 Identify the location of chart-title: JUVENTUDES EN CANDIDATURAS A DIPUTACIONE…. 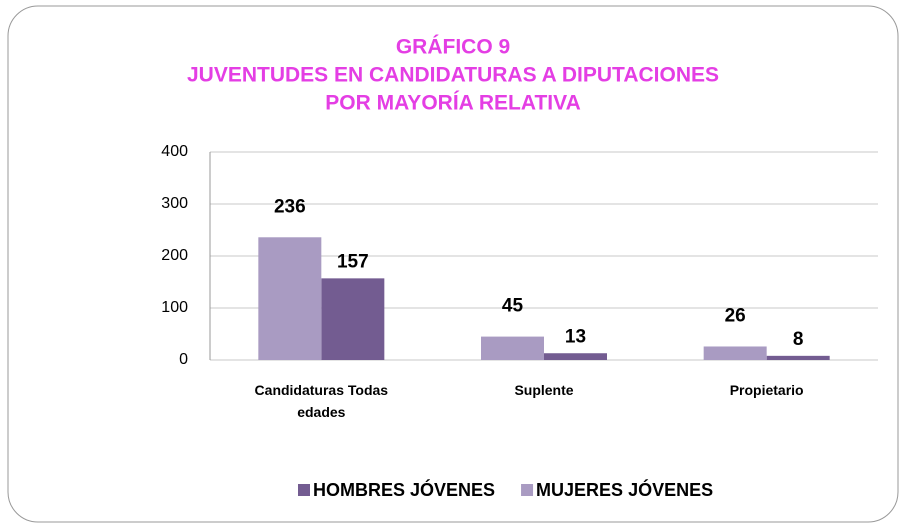
(453, 75).